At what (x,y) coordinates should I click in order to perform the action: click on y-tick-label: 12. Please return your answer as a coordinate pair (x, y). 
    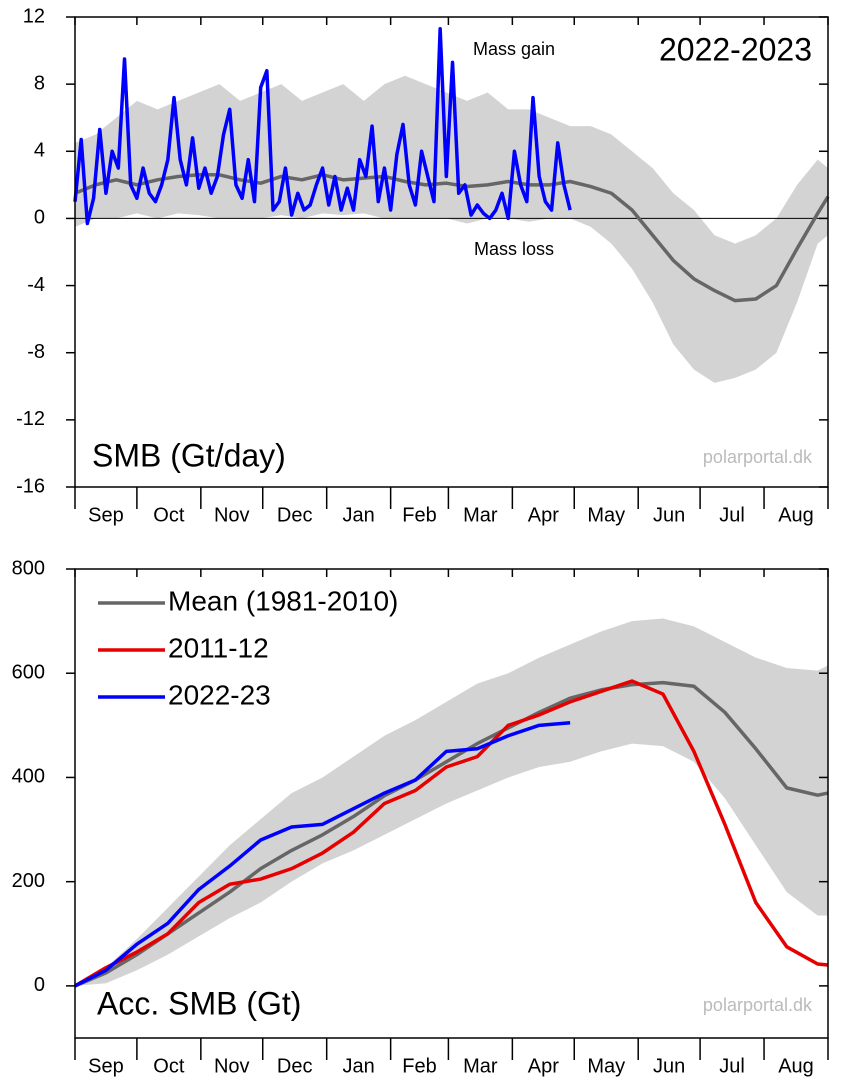
    Looking at the image, I should click on (34, 16).